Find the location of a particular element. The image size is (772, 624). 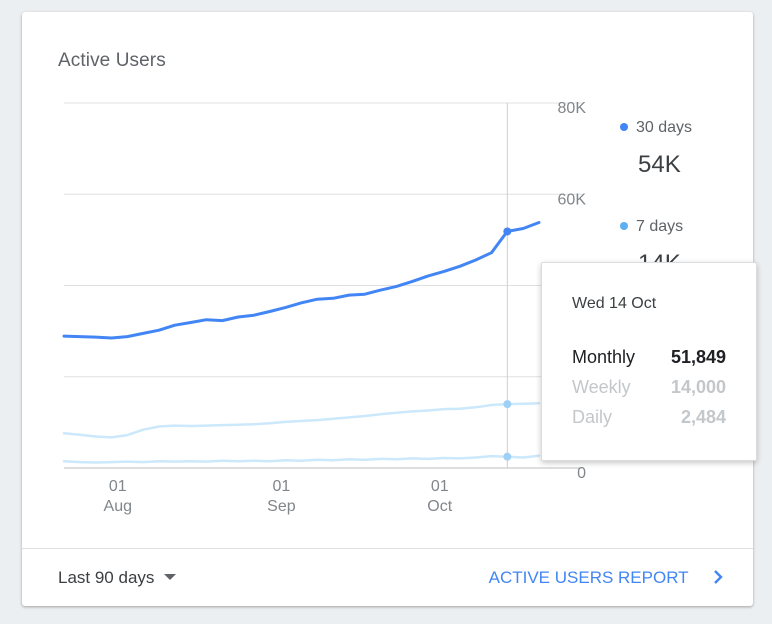

active-users-report-link: ACTIVE USERS REPORT is located at coordinates (606, 578).